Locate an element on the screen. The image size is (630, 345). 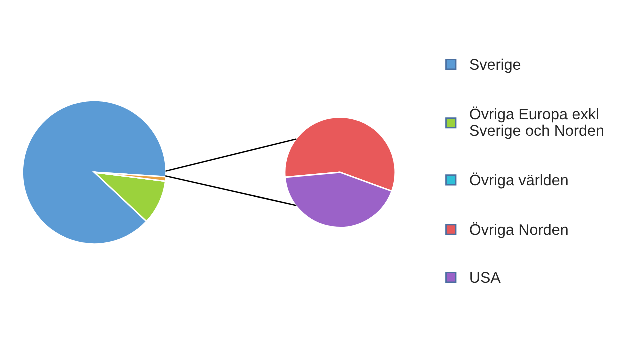
legend-label: Sverige is located at coordinates (495, 66).